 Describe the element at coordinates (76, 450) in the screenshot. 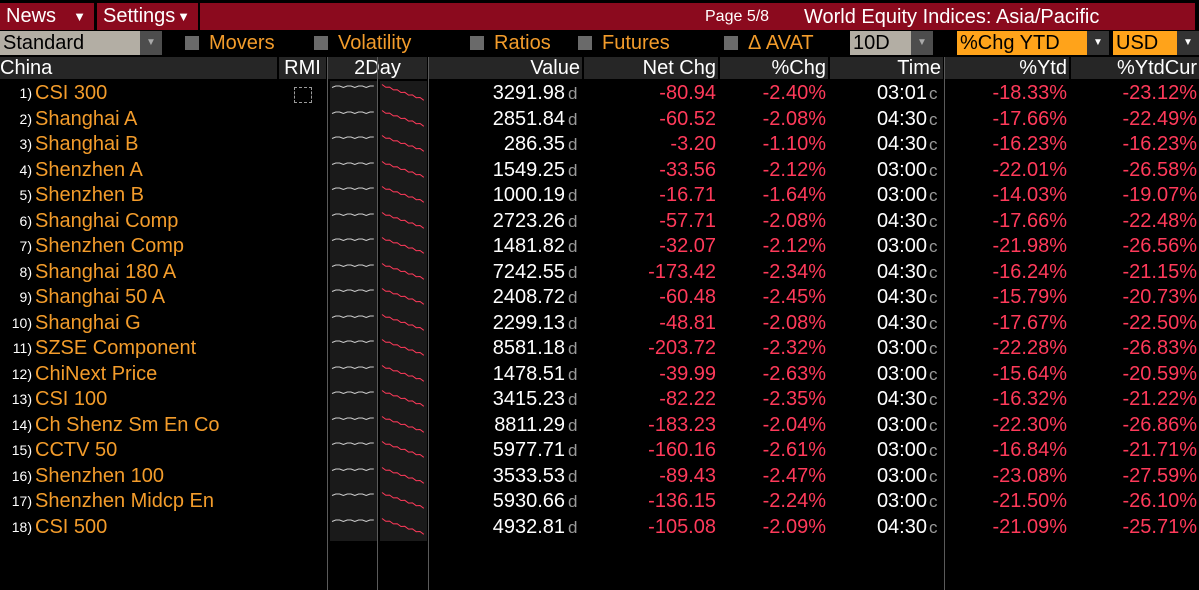

I see `index-name: CCTV 50` at that location.